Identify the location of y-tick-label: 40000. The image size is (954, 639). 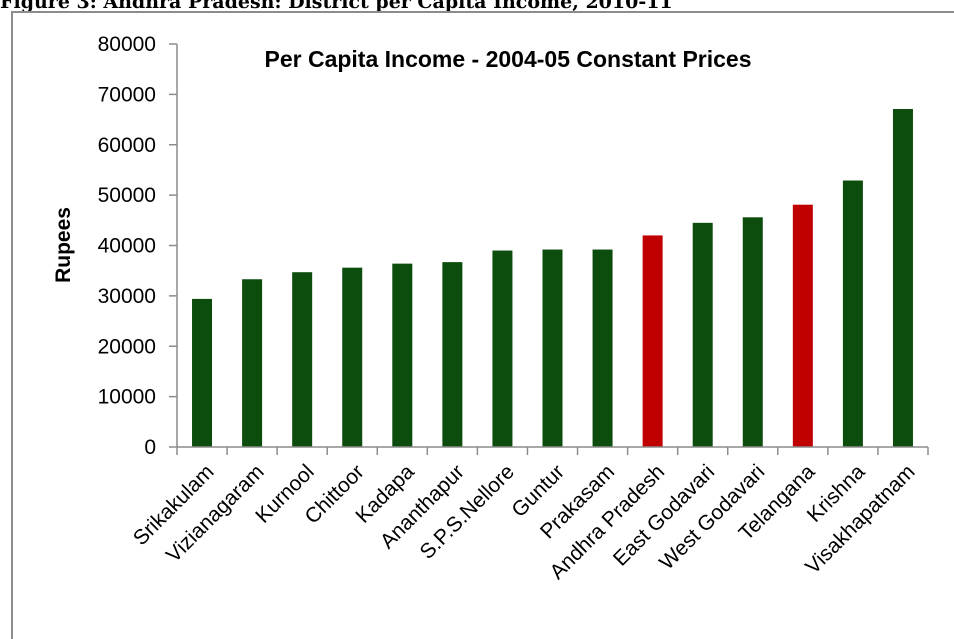
(127, 246).